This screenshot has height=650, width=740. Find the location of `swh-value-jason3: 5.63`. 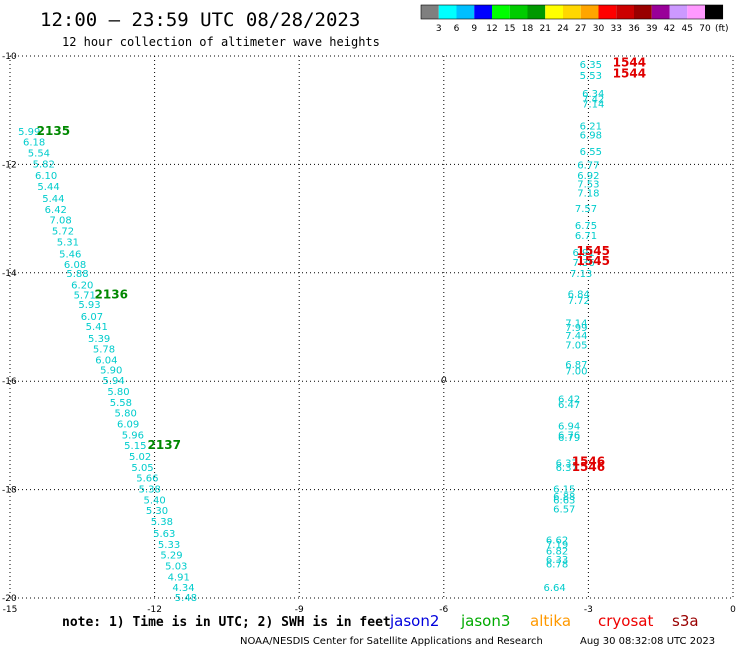

swh-value-jason3: 5.63 is located at coordinates (164, 534).